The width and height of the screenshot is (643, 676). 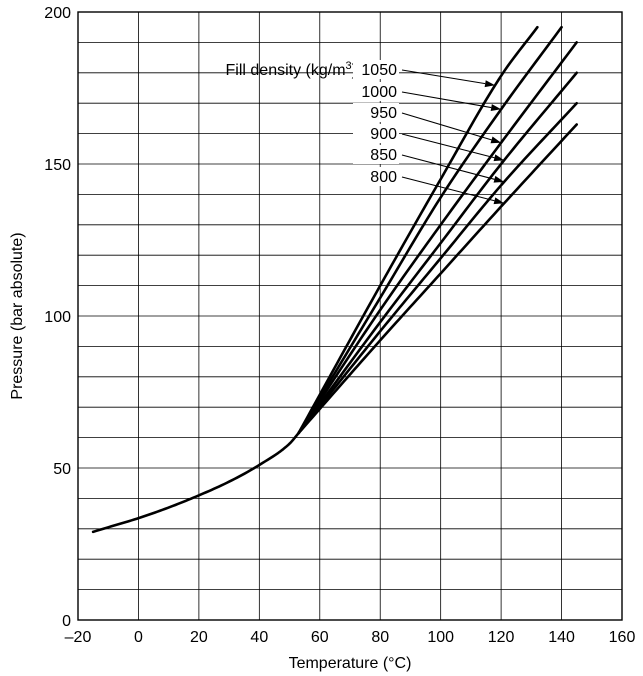 What do you see at coordinates (501, 637) in the screenshot?
I see `x-tick-label: 120` at bounding box center [501, 637].